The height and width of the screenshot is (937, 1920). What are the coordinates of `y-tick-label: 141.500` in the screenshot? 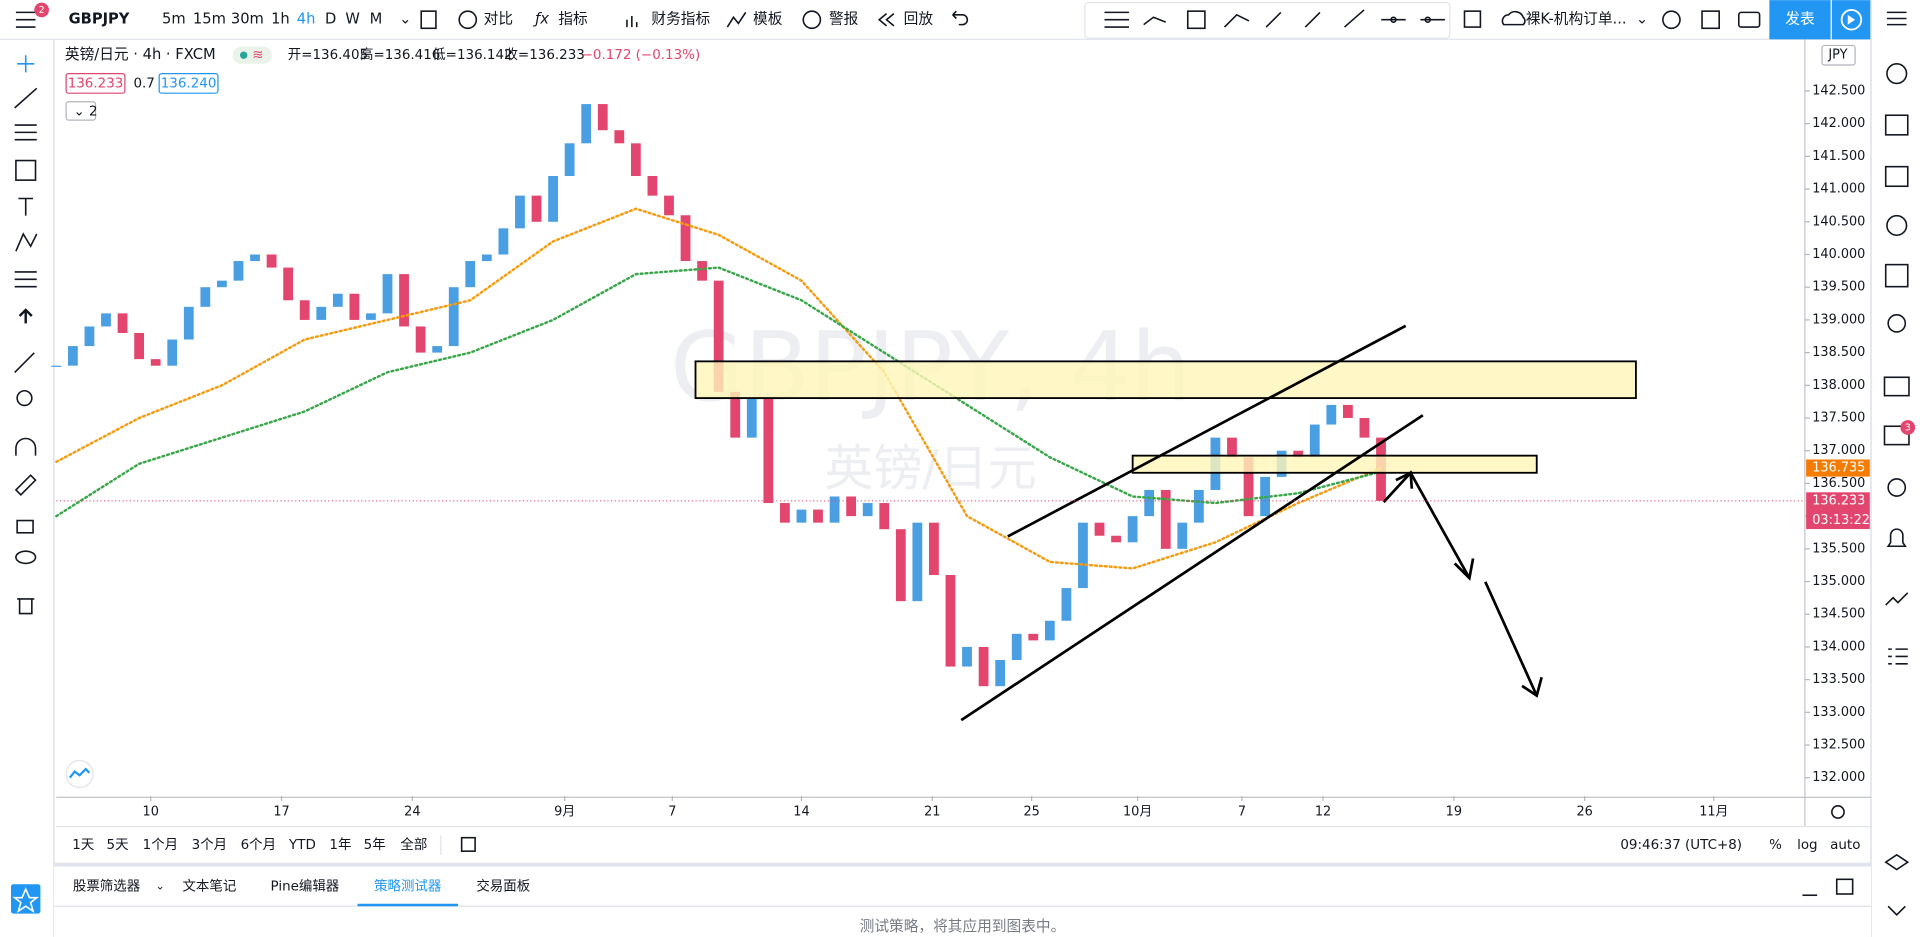 It's located at (1838, 156).